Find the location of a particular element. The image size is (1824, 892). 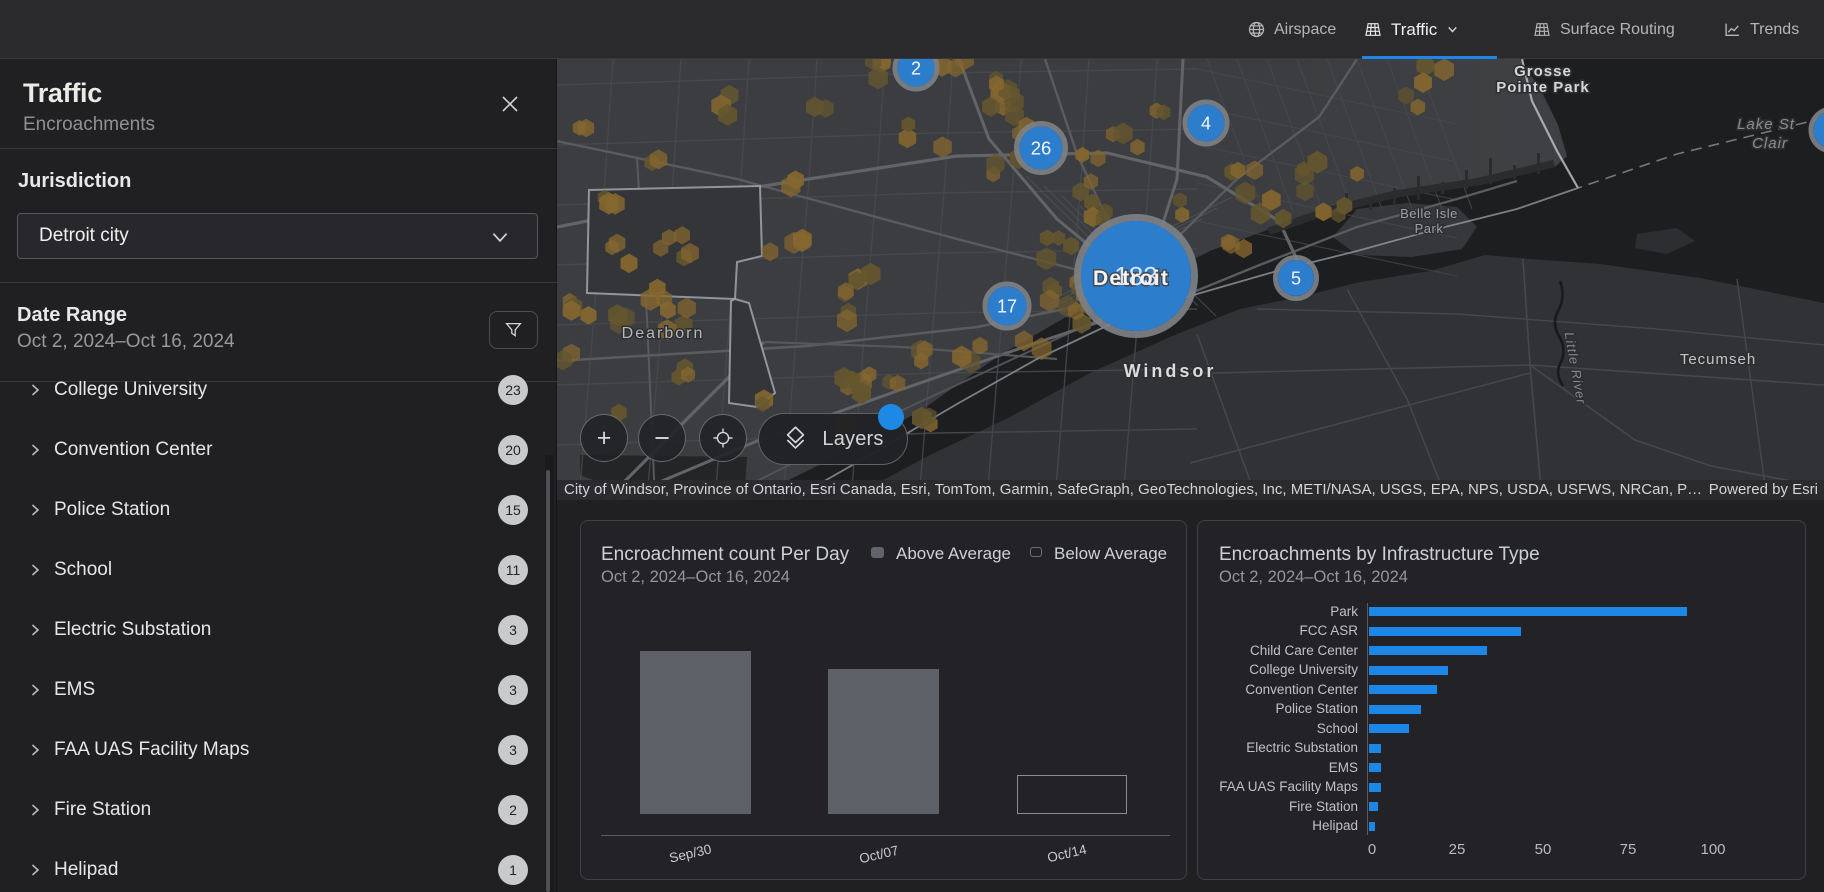

svg-text: Park is located at coordinates (1429, 228).